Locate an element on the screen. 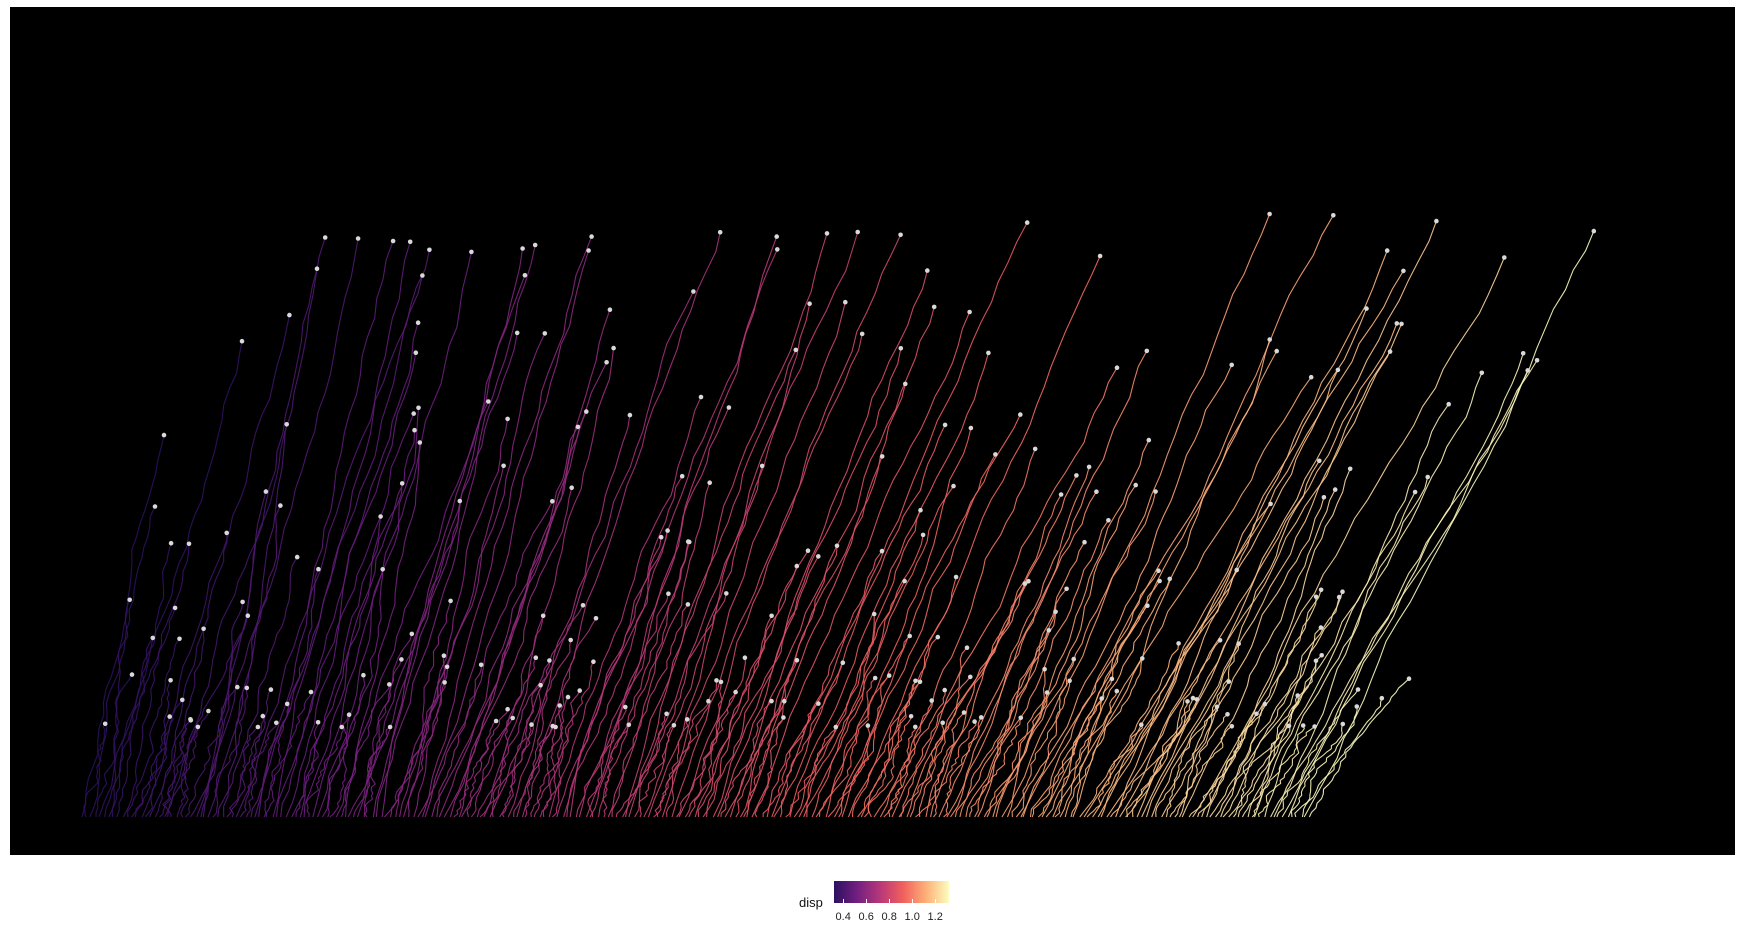  legend-tick-label: 0.6 is located at coordinates (866, 917).